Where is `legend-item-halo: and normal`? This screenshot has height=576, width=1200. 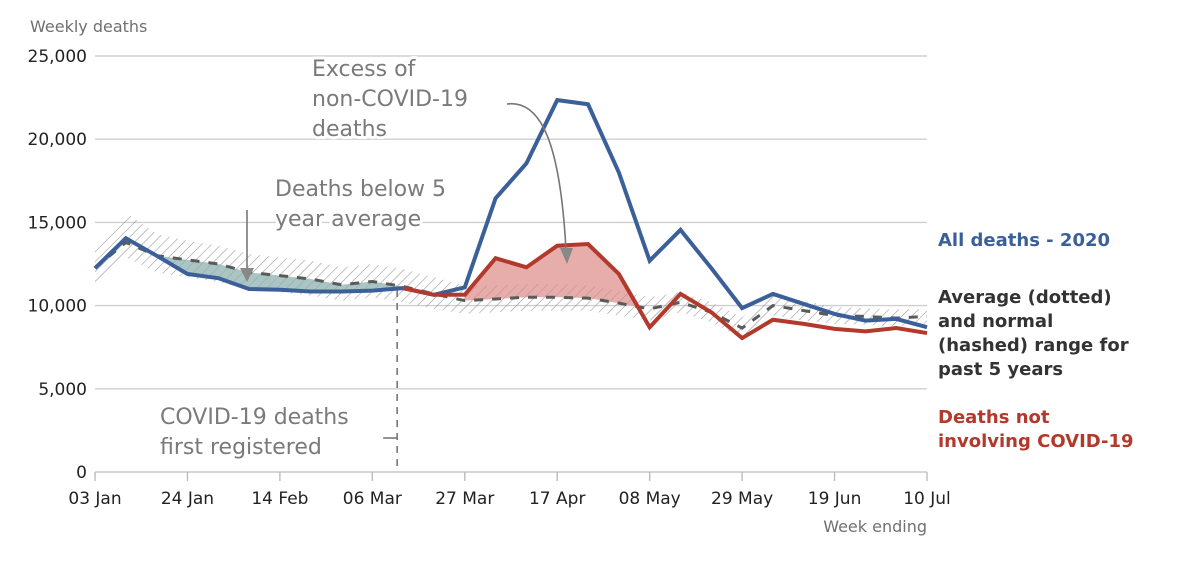 legend-item-halo: and normal is located at coordinates (995, 321).